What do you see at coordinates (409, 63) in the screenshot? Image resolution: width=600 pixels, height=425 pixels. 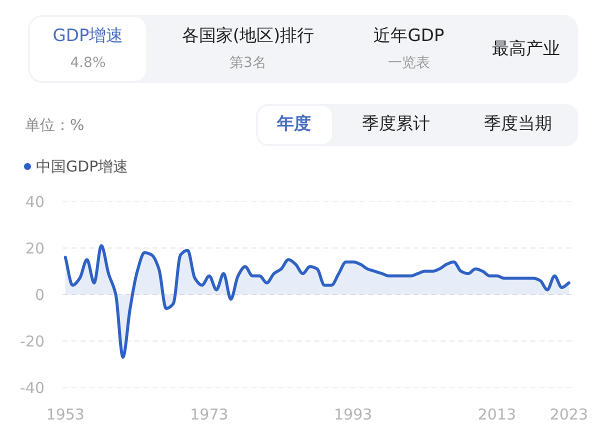 I see `text: 一览表` at bounding box center [409, 63].